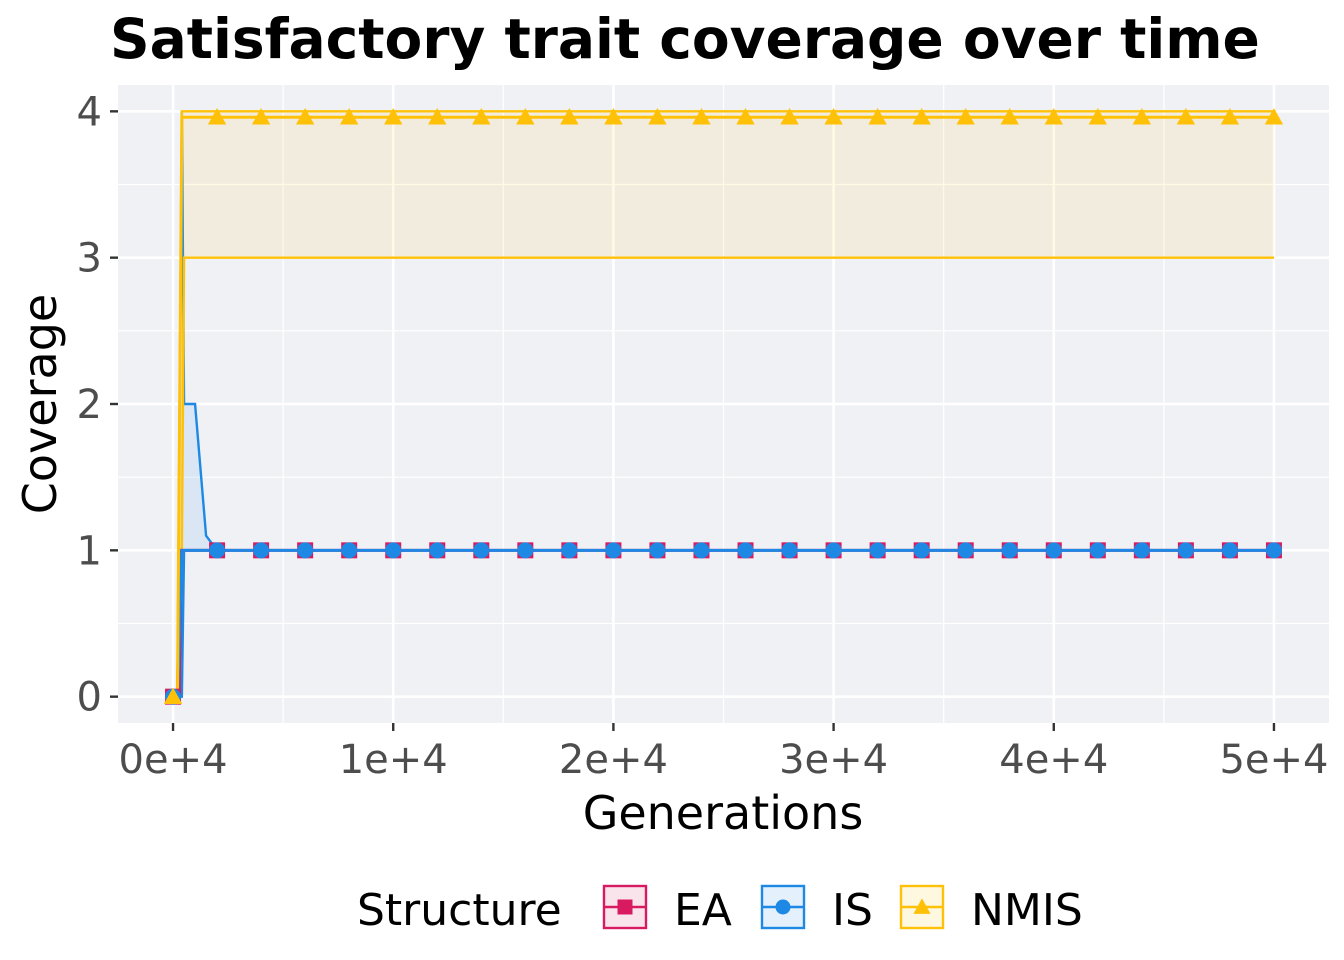 This screenshot has height=960, width=1344. Describe the element at coordinates (852, 910) in the screenshot. I see `legend-label-is: IS` at that location.